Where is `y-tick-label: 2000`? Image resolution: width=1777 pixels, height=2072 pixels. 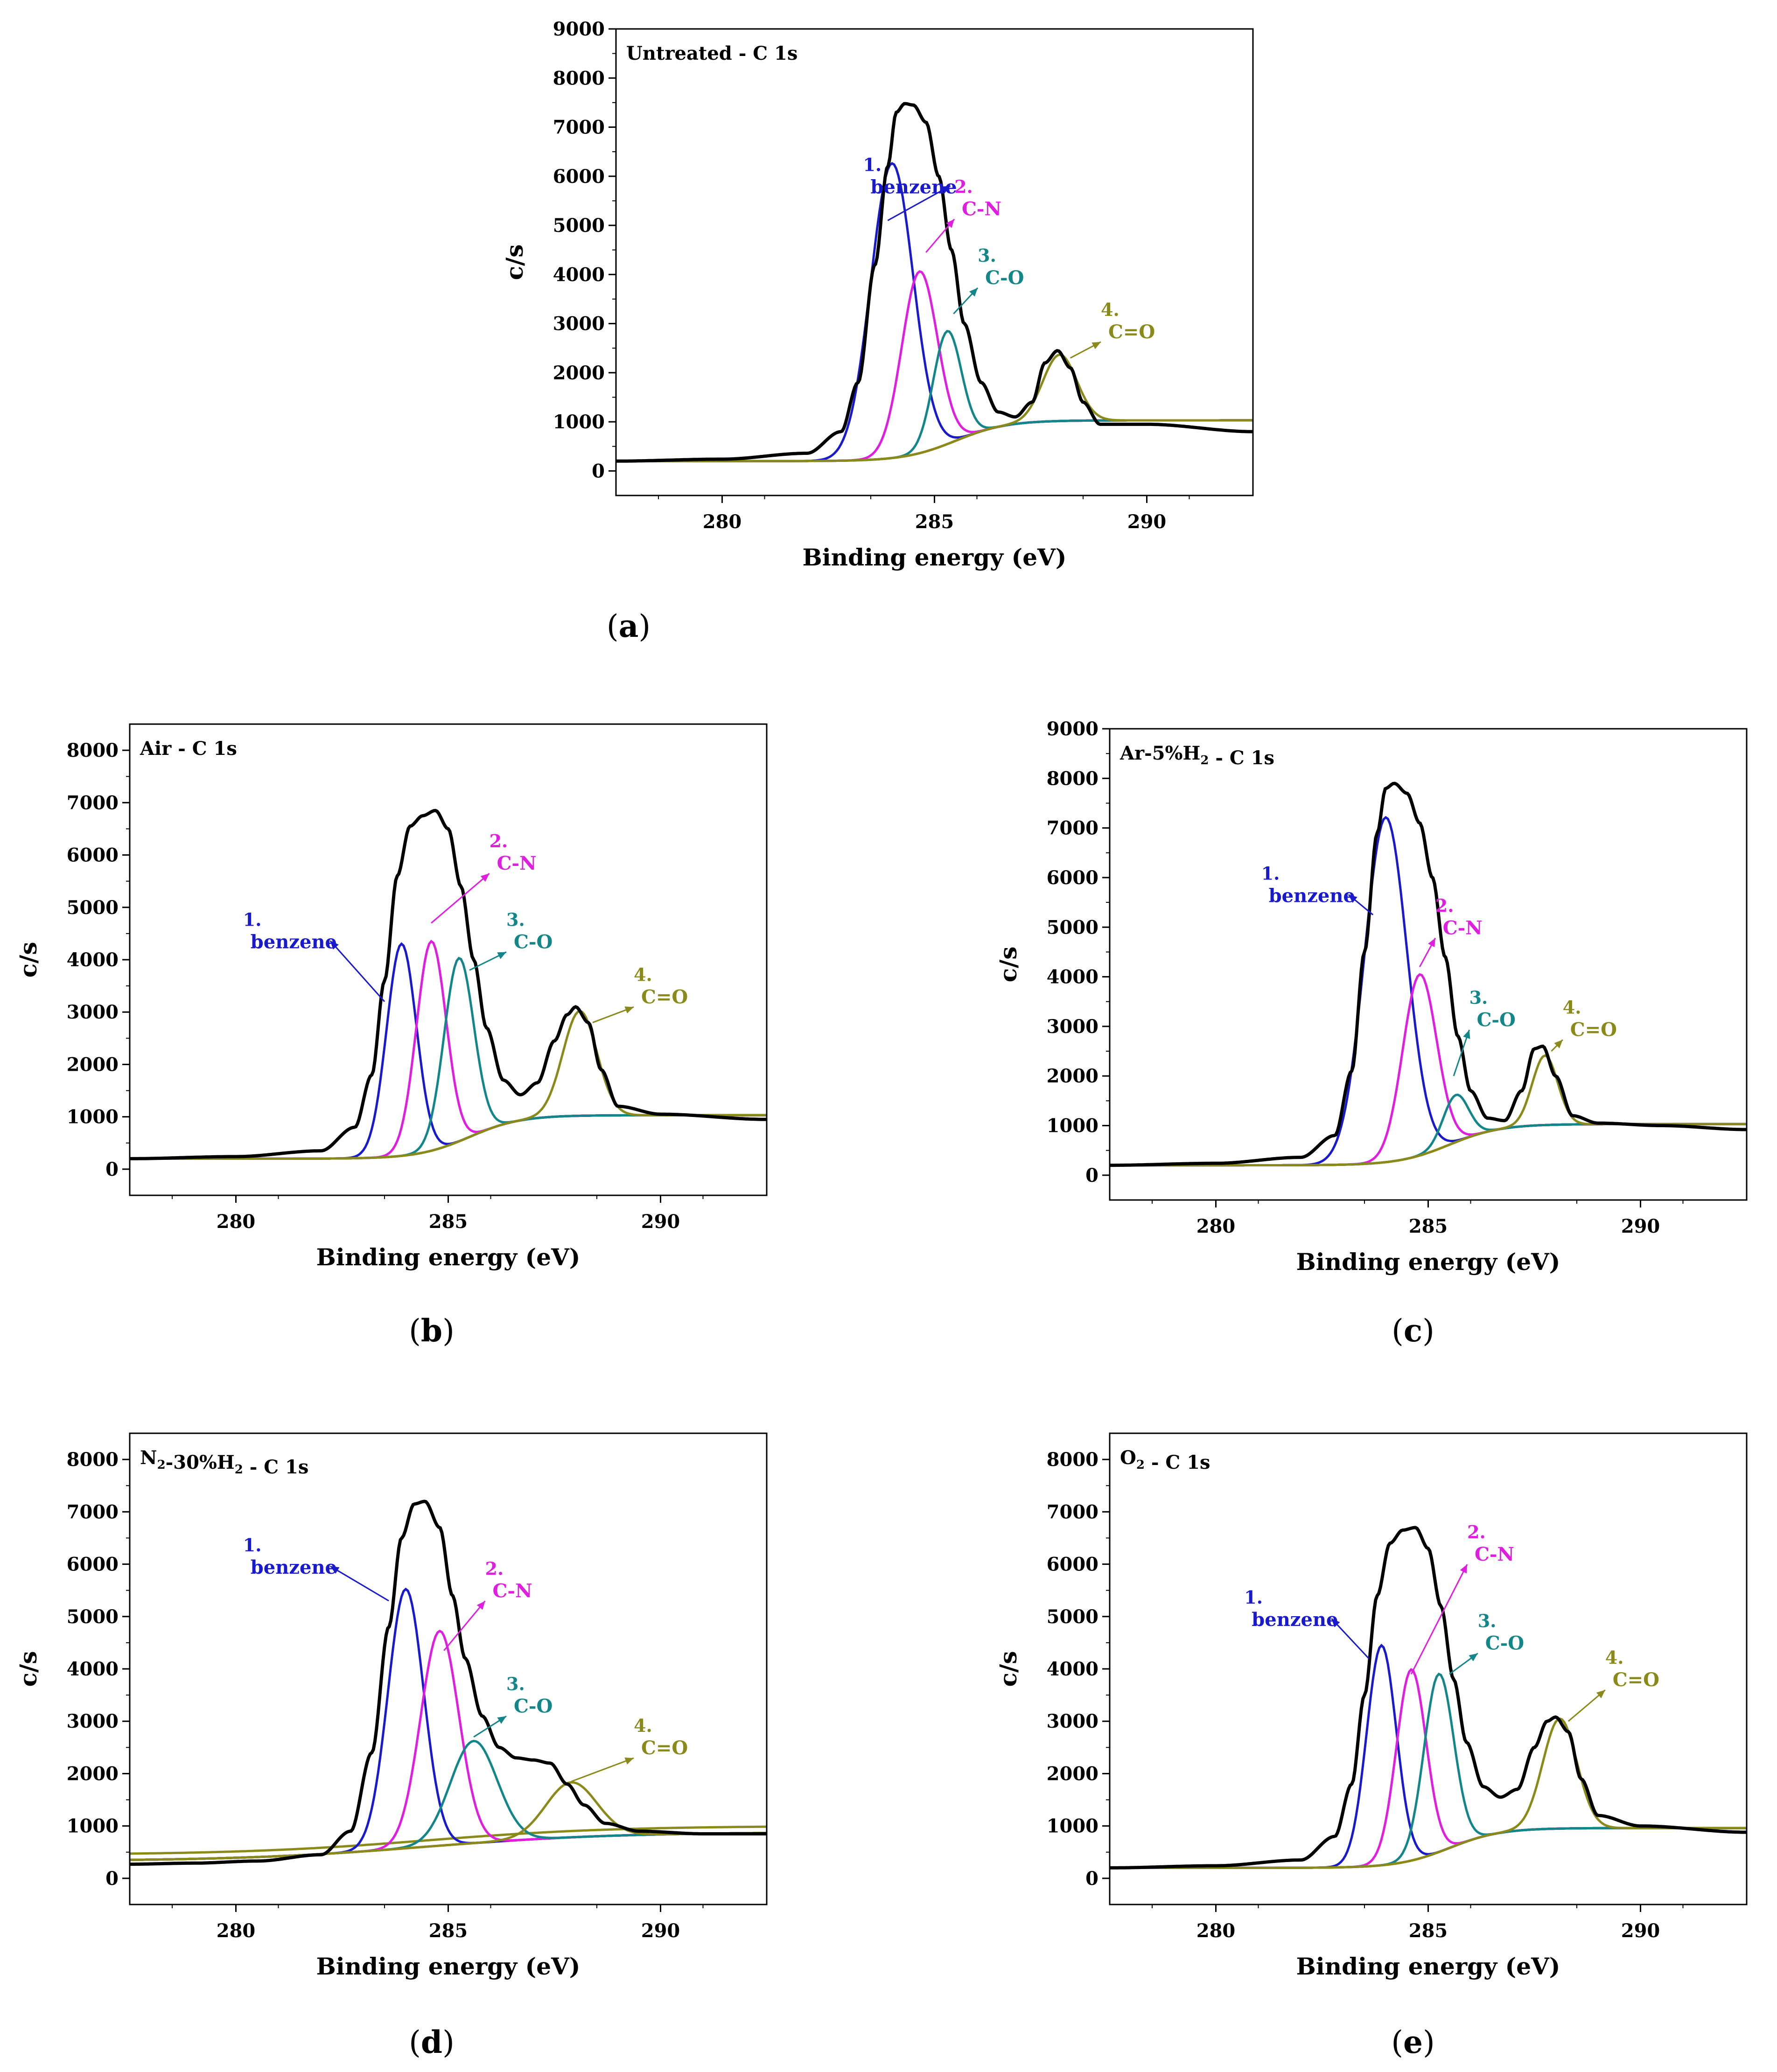
y-tick-label: 2000 is located at coordinates (1072, 1076).